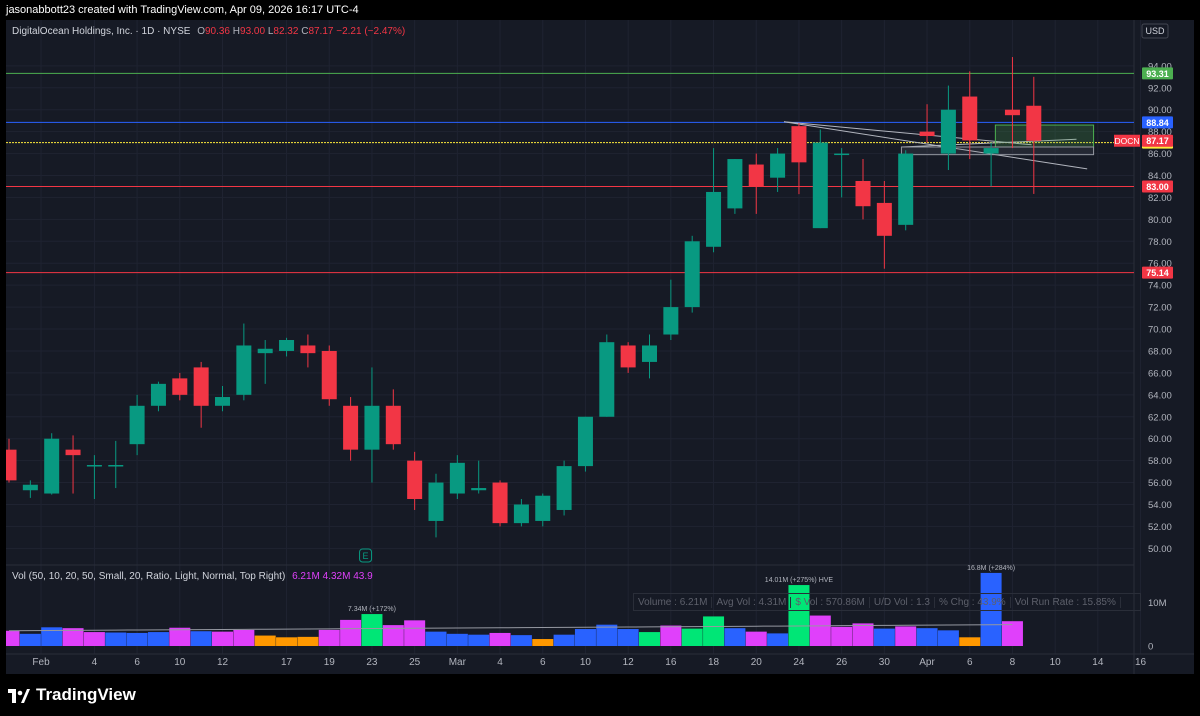 The image size is (1200, 716). What do you see at coordinates (600, 696) in the screenshot?
I see `footer-bar` at bounding box center [600, 696].